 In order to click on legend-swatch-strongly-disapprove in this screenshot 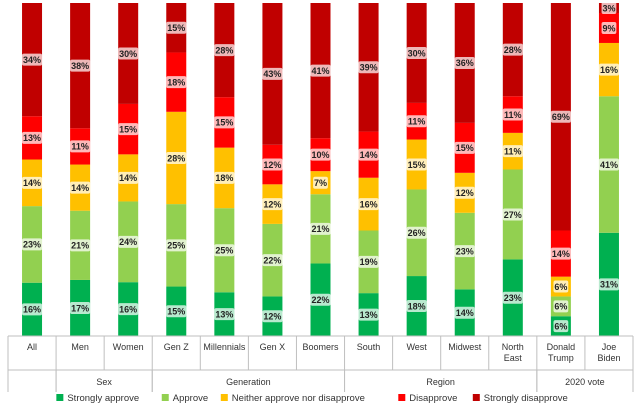, I will do `click(476, 397)`.